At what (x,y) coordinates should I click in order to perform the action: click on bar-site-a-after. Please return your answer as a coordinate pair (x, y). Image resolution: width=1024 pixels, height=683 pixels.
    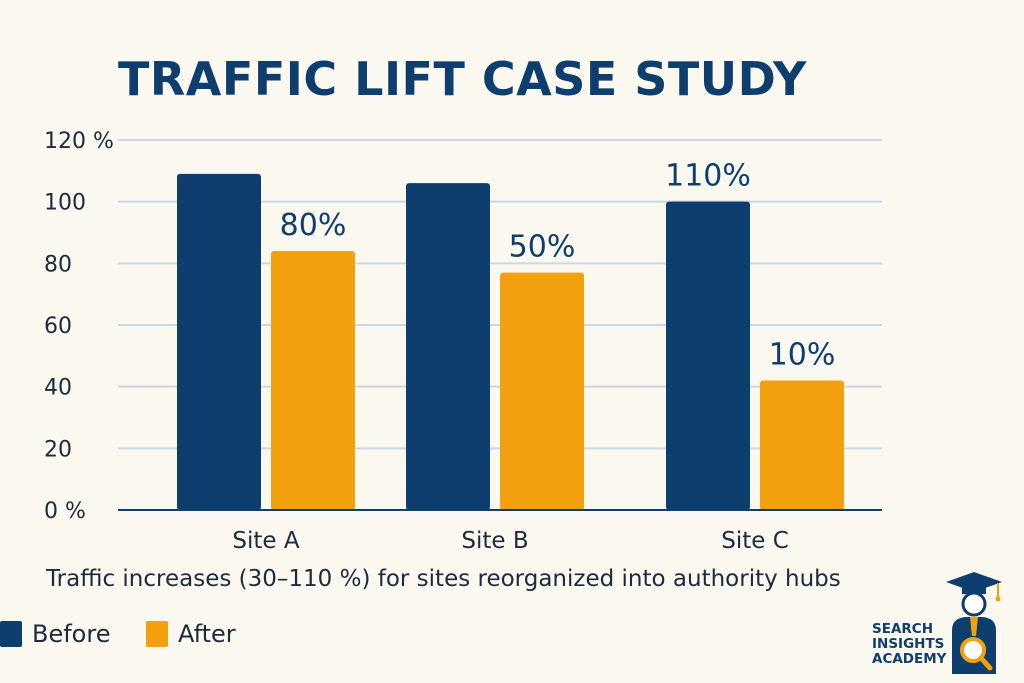
    Looking at the image, I should click on (313, 380).